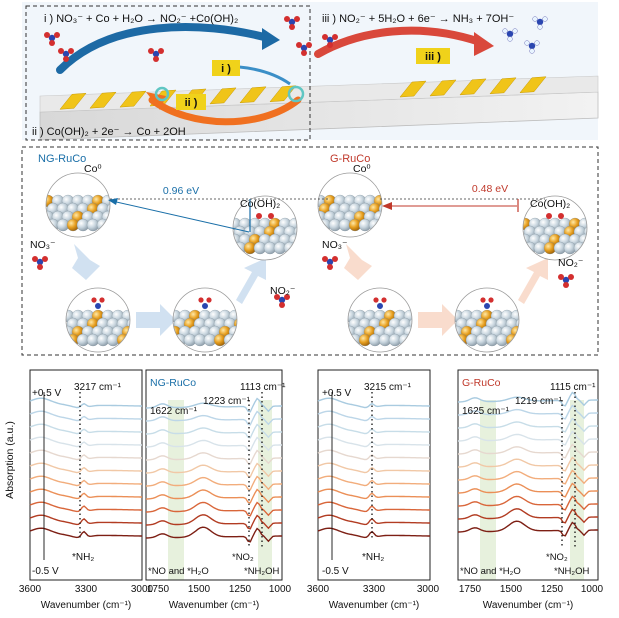 This screenshot has width=619, height=618. Describe the element at coordinates (10, 460) in the screenshot. I see `y-axis-label: Absorption (a.u.)` at that location.